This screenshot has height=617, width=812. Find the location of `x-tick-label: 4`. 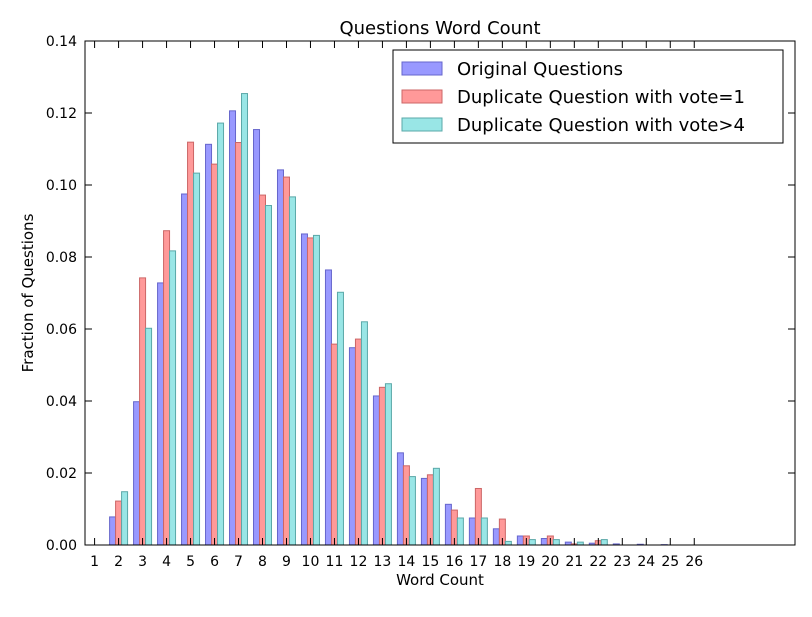

x-tick-label: 4 is located at coordinates (166, 562).